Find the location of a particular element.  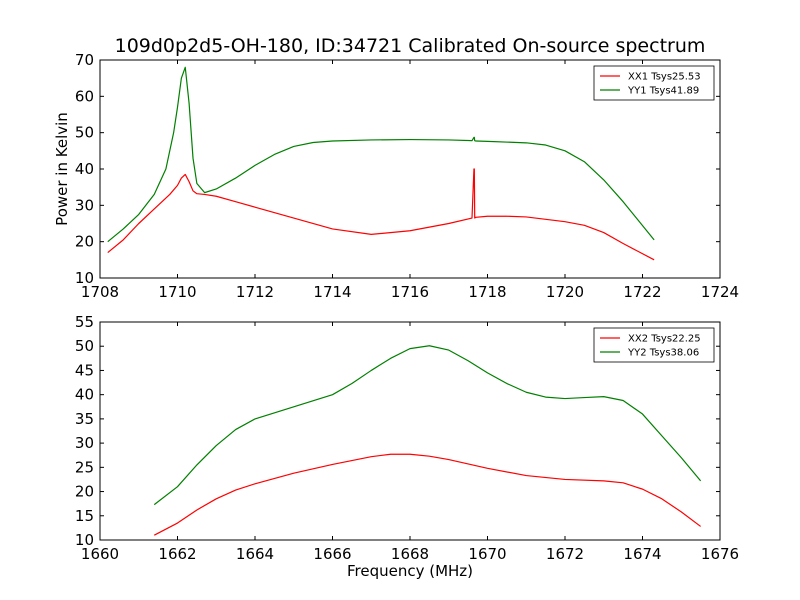

x-tick-label: 1674 is located at coordinates (642, 554).